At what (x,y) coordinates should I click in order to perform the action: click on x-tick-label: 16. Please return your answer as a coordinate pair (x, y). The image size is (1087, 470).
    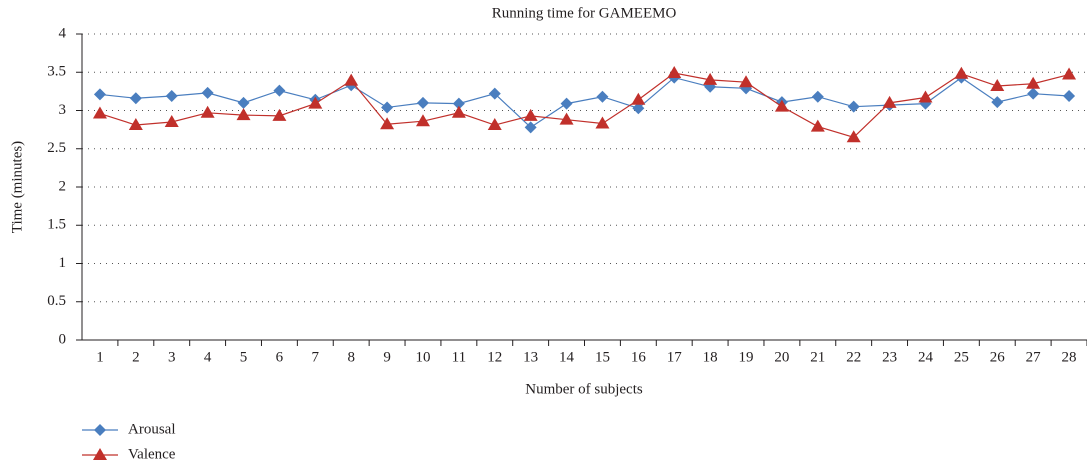
    Looking at the image, I should click on (639, 357).